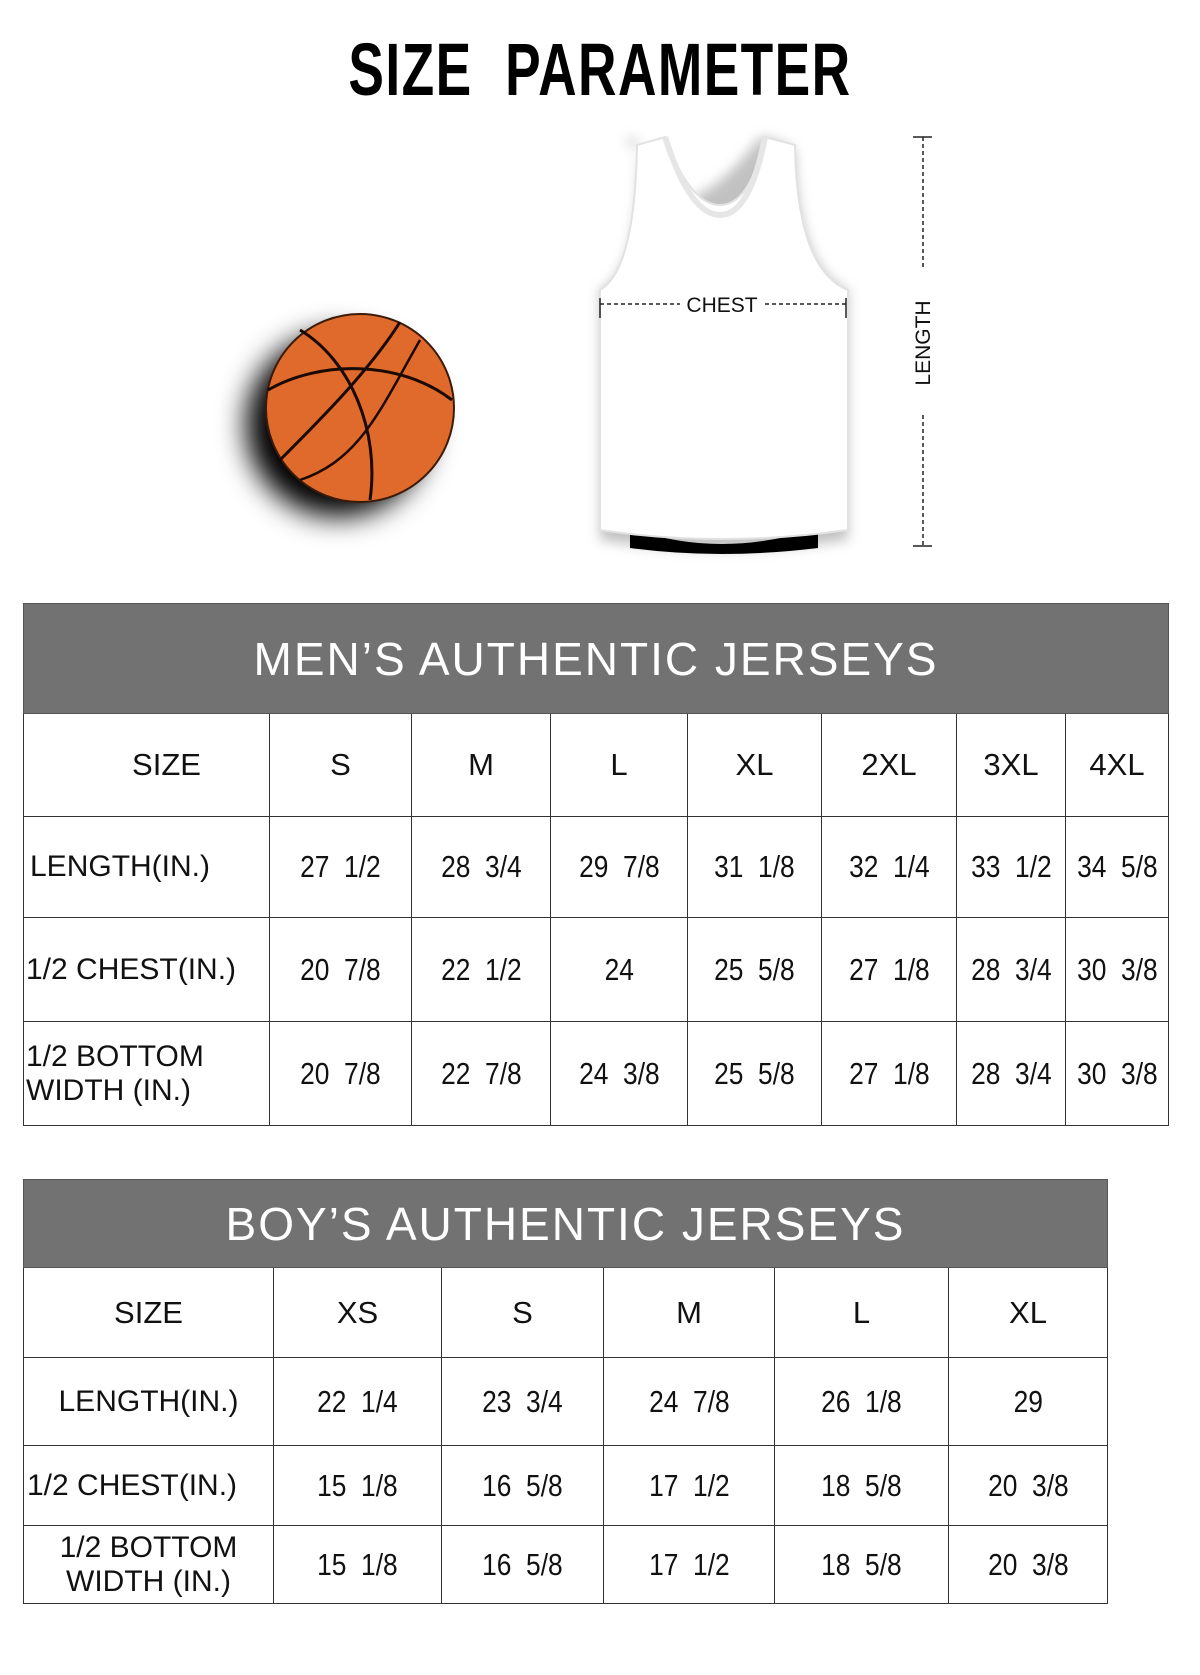 The width and height of the screenshot is (1200, 1675). I want to click on cell-value: 24 7/8, so click(689, 1401).